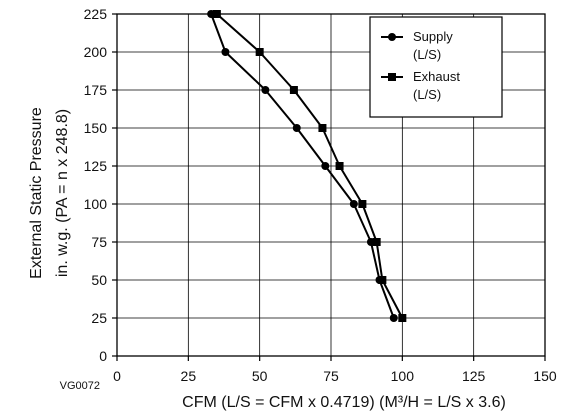  I want to click on y-tick-label: 225, so click(96, 14).